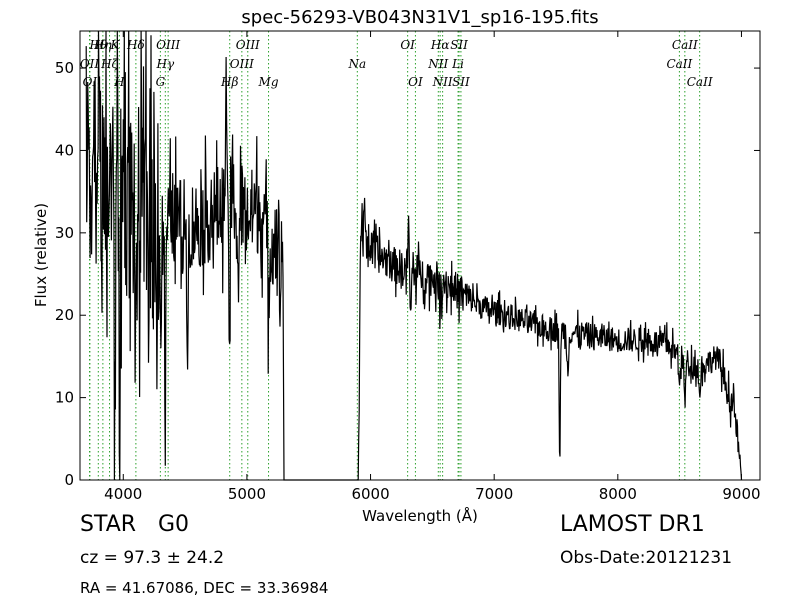  Describe the element at coordinates (161, 82) in the screenshot. I see `spectral-line-label: G` at that location.